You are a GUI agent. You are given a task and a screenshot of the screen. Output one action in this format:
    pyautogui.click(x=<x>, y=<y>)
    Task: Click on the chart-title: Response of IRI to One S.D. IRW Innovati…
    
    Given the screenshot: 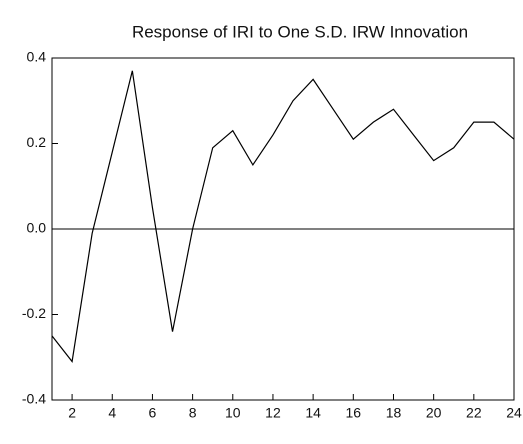 What is the action you would take?
    pyautogui.click(x=300, y=31)
    